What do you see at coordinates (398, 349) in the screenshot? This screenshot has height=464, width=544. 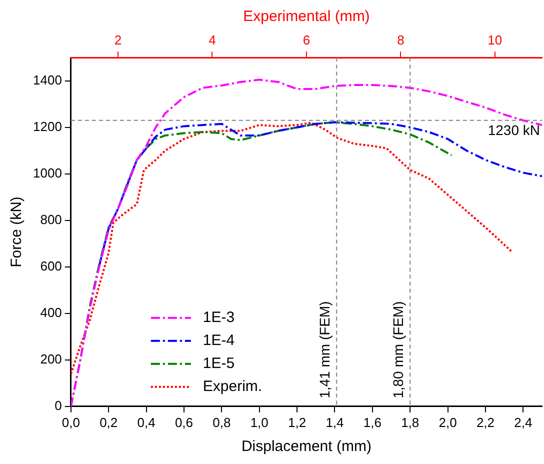 I see `ref-line-label: 1,80 mm (FEM)` at bounding box center [398, 349].